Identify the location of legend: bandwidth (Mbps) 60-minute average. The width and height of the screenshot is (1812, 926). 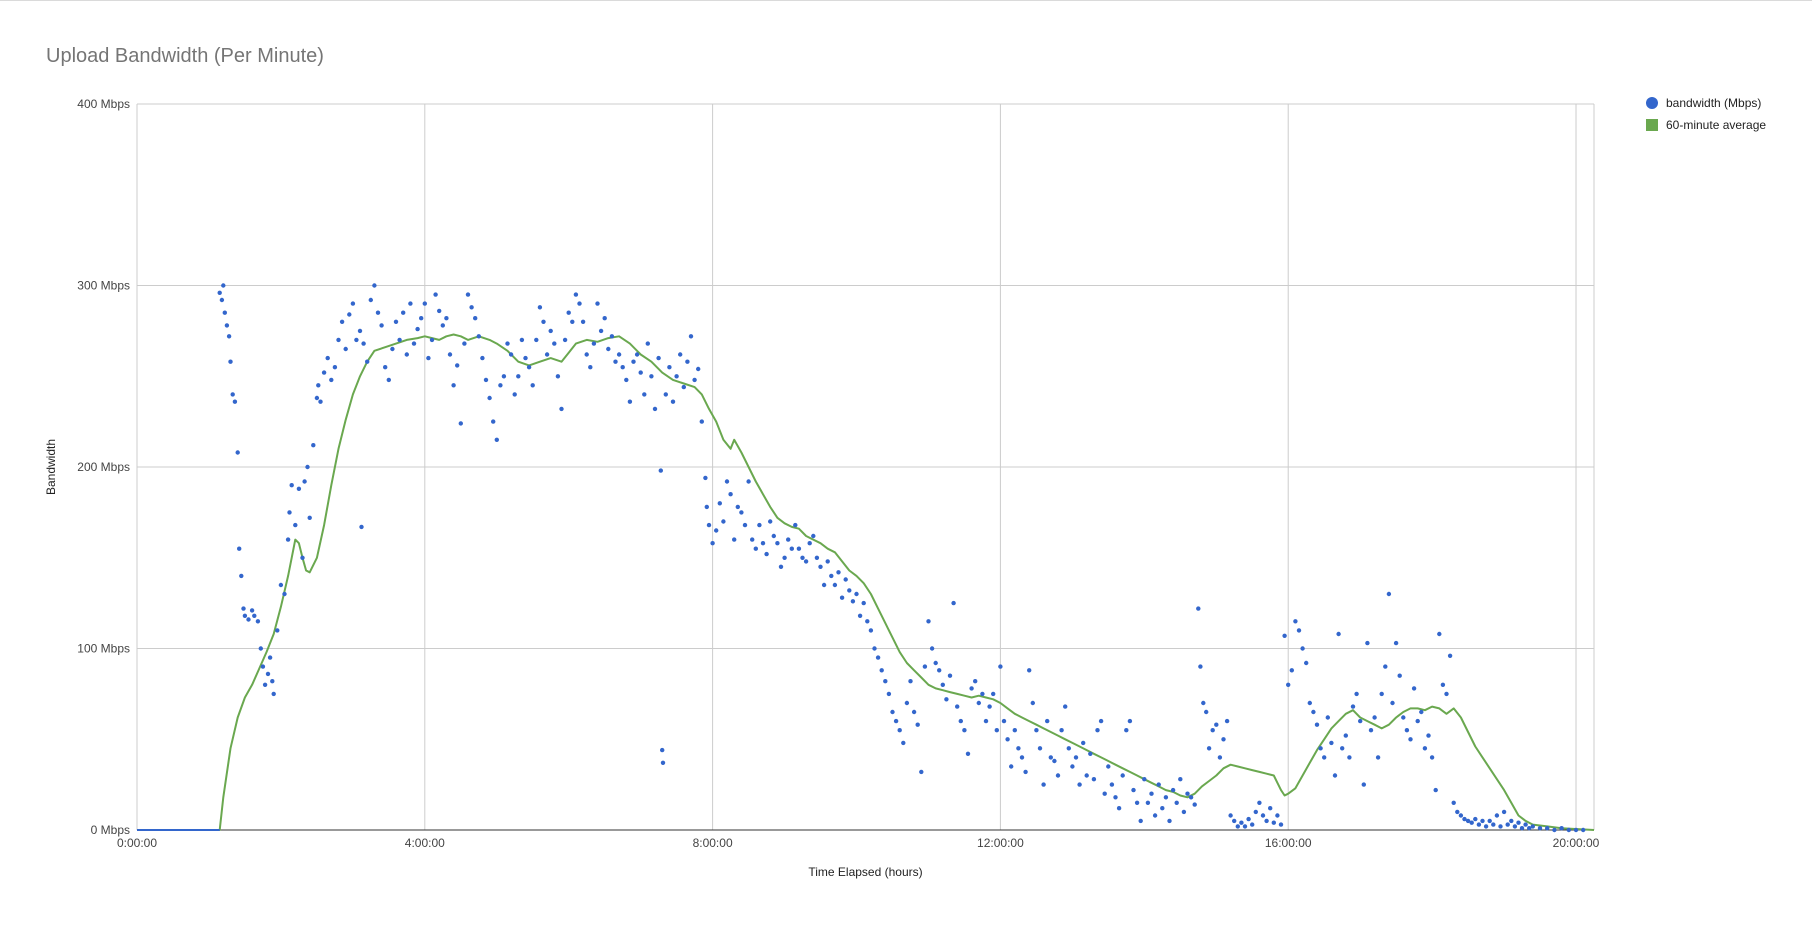
(1706, 114).